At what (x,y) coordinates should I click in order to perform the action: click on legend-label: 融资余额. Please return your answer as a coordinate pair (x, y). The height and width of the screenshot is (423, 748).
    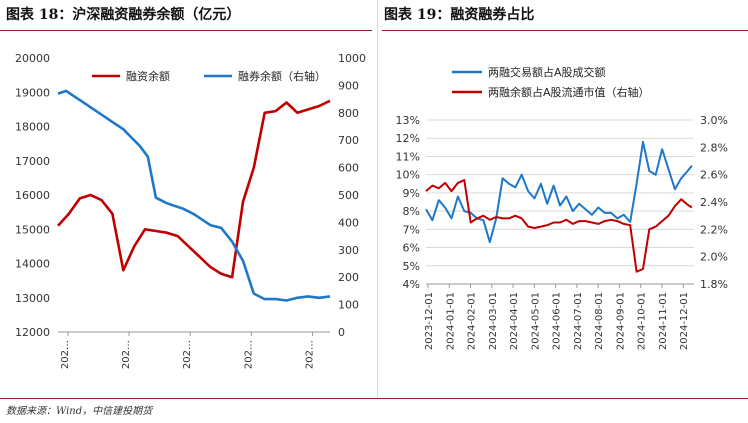
    Looking at the image, I should click on (148, 76).